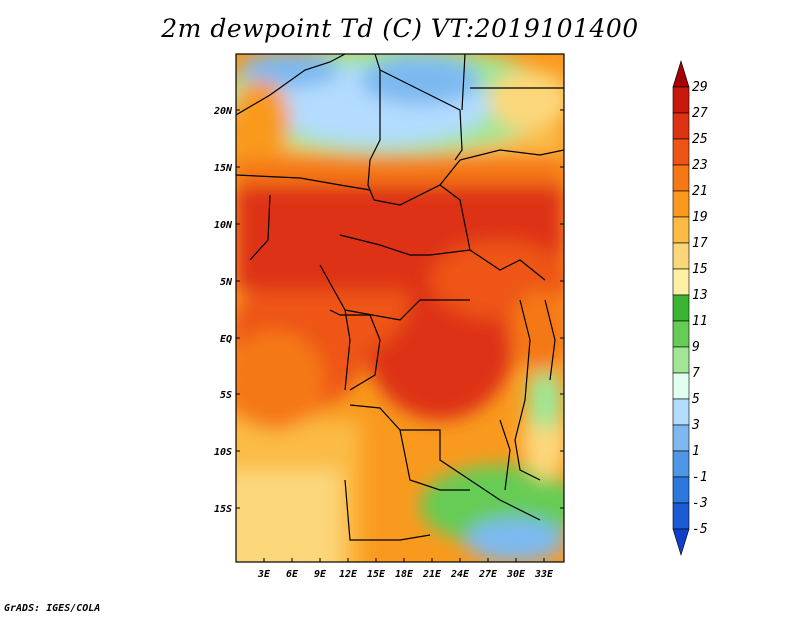 This screenshot has width=800, height=618. What do you see at coordinates (544, 574) in the screenshot?
I see `lon-label: 33E` at bounding box center [544, 574].